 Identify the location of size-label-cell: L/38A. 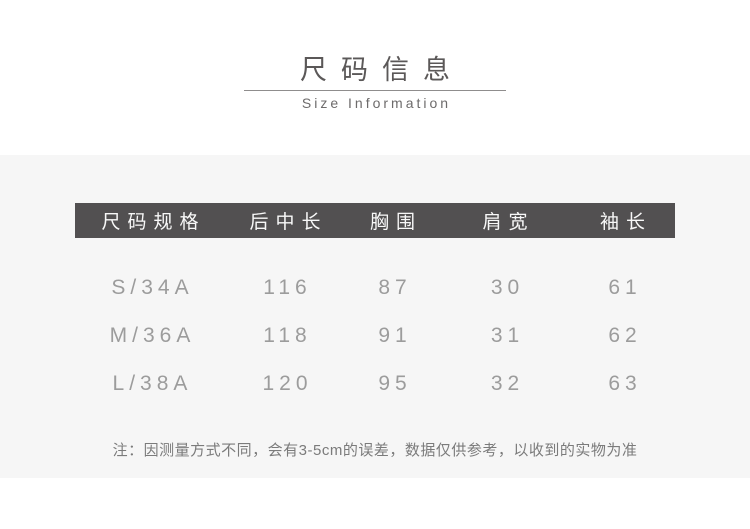
(152, 383).